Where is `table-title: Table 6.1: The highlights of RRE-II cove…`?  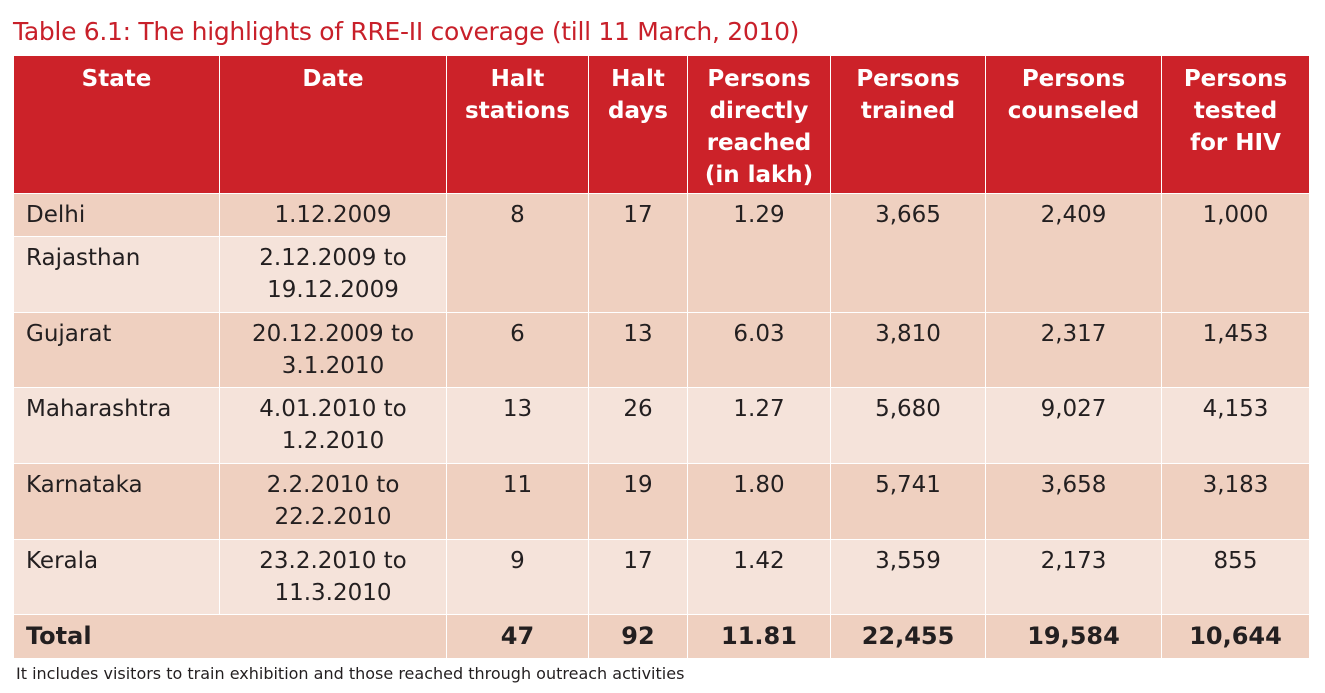
table-title: Table 6.1: The highlights of RRE-II cove… is located at coordinates (406, 31).